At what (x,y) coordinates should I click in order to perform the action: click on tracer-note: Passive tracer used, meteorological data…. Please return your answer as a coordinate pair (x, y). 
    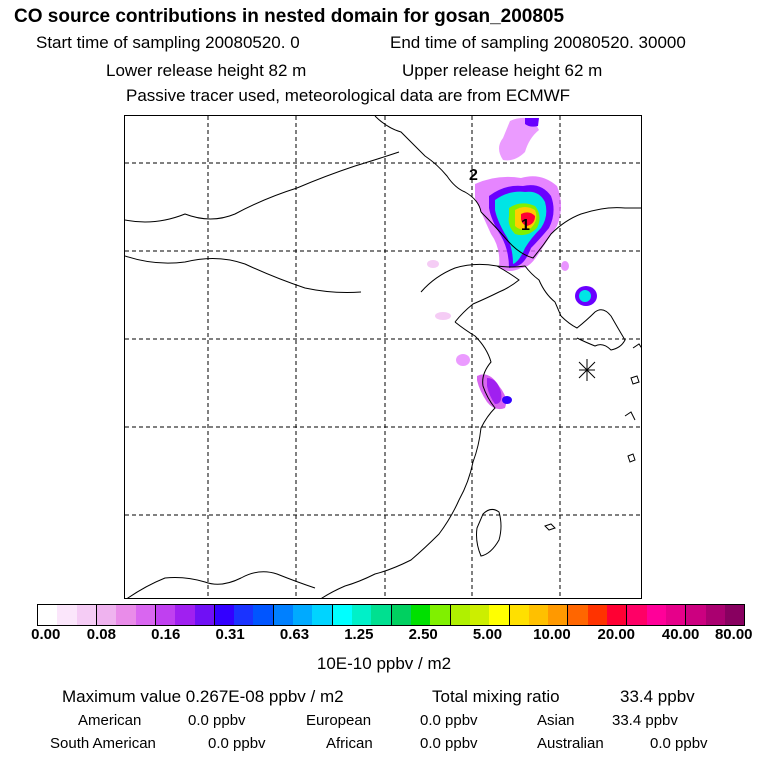
    Looking at the image, I should click on (348, 95).